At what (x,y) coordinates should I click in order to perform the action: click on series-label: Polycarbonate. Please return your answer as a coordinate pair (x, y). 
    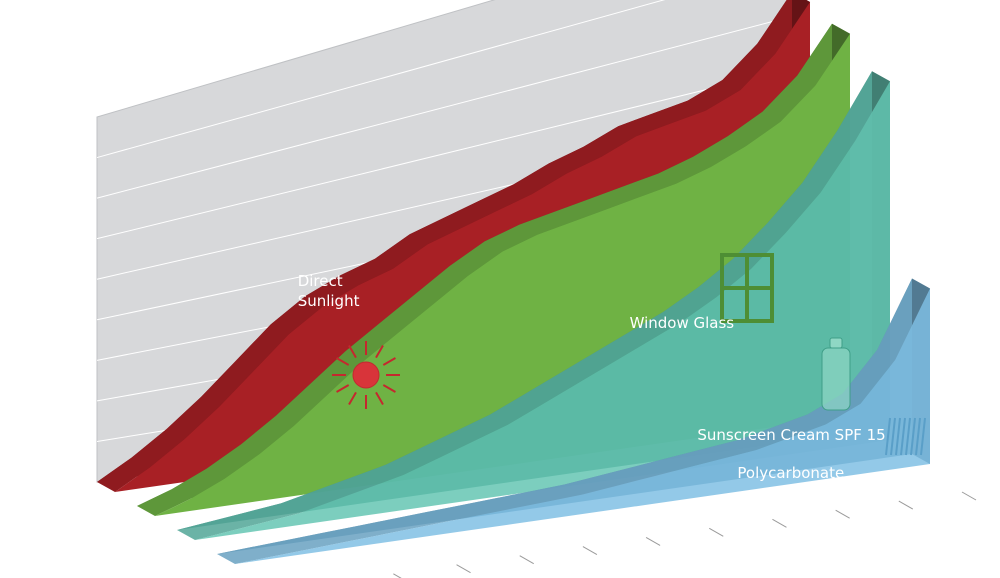
    Looking at the image, I should click on (790, 473).